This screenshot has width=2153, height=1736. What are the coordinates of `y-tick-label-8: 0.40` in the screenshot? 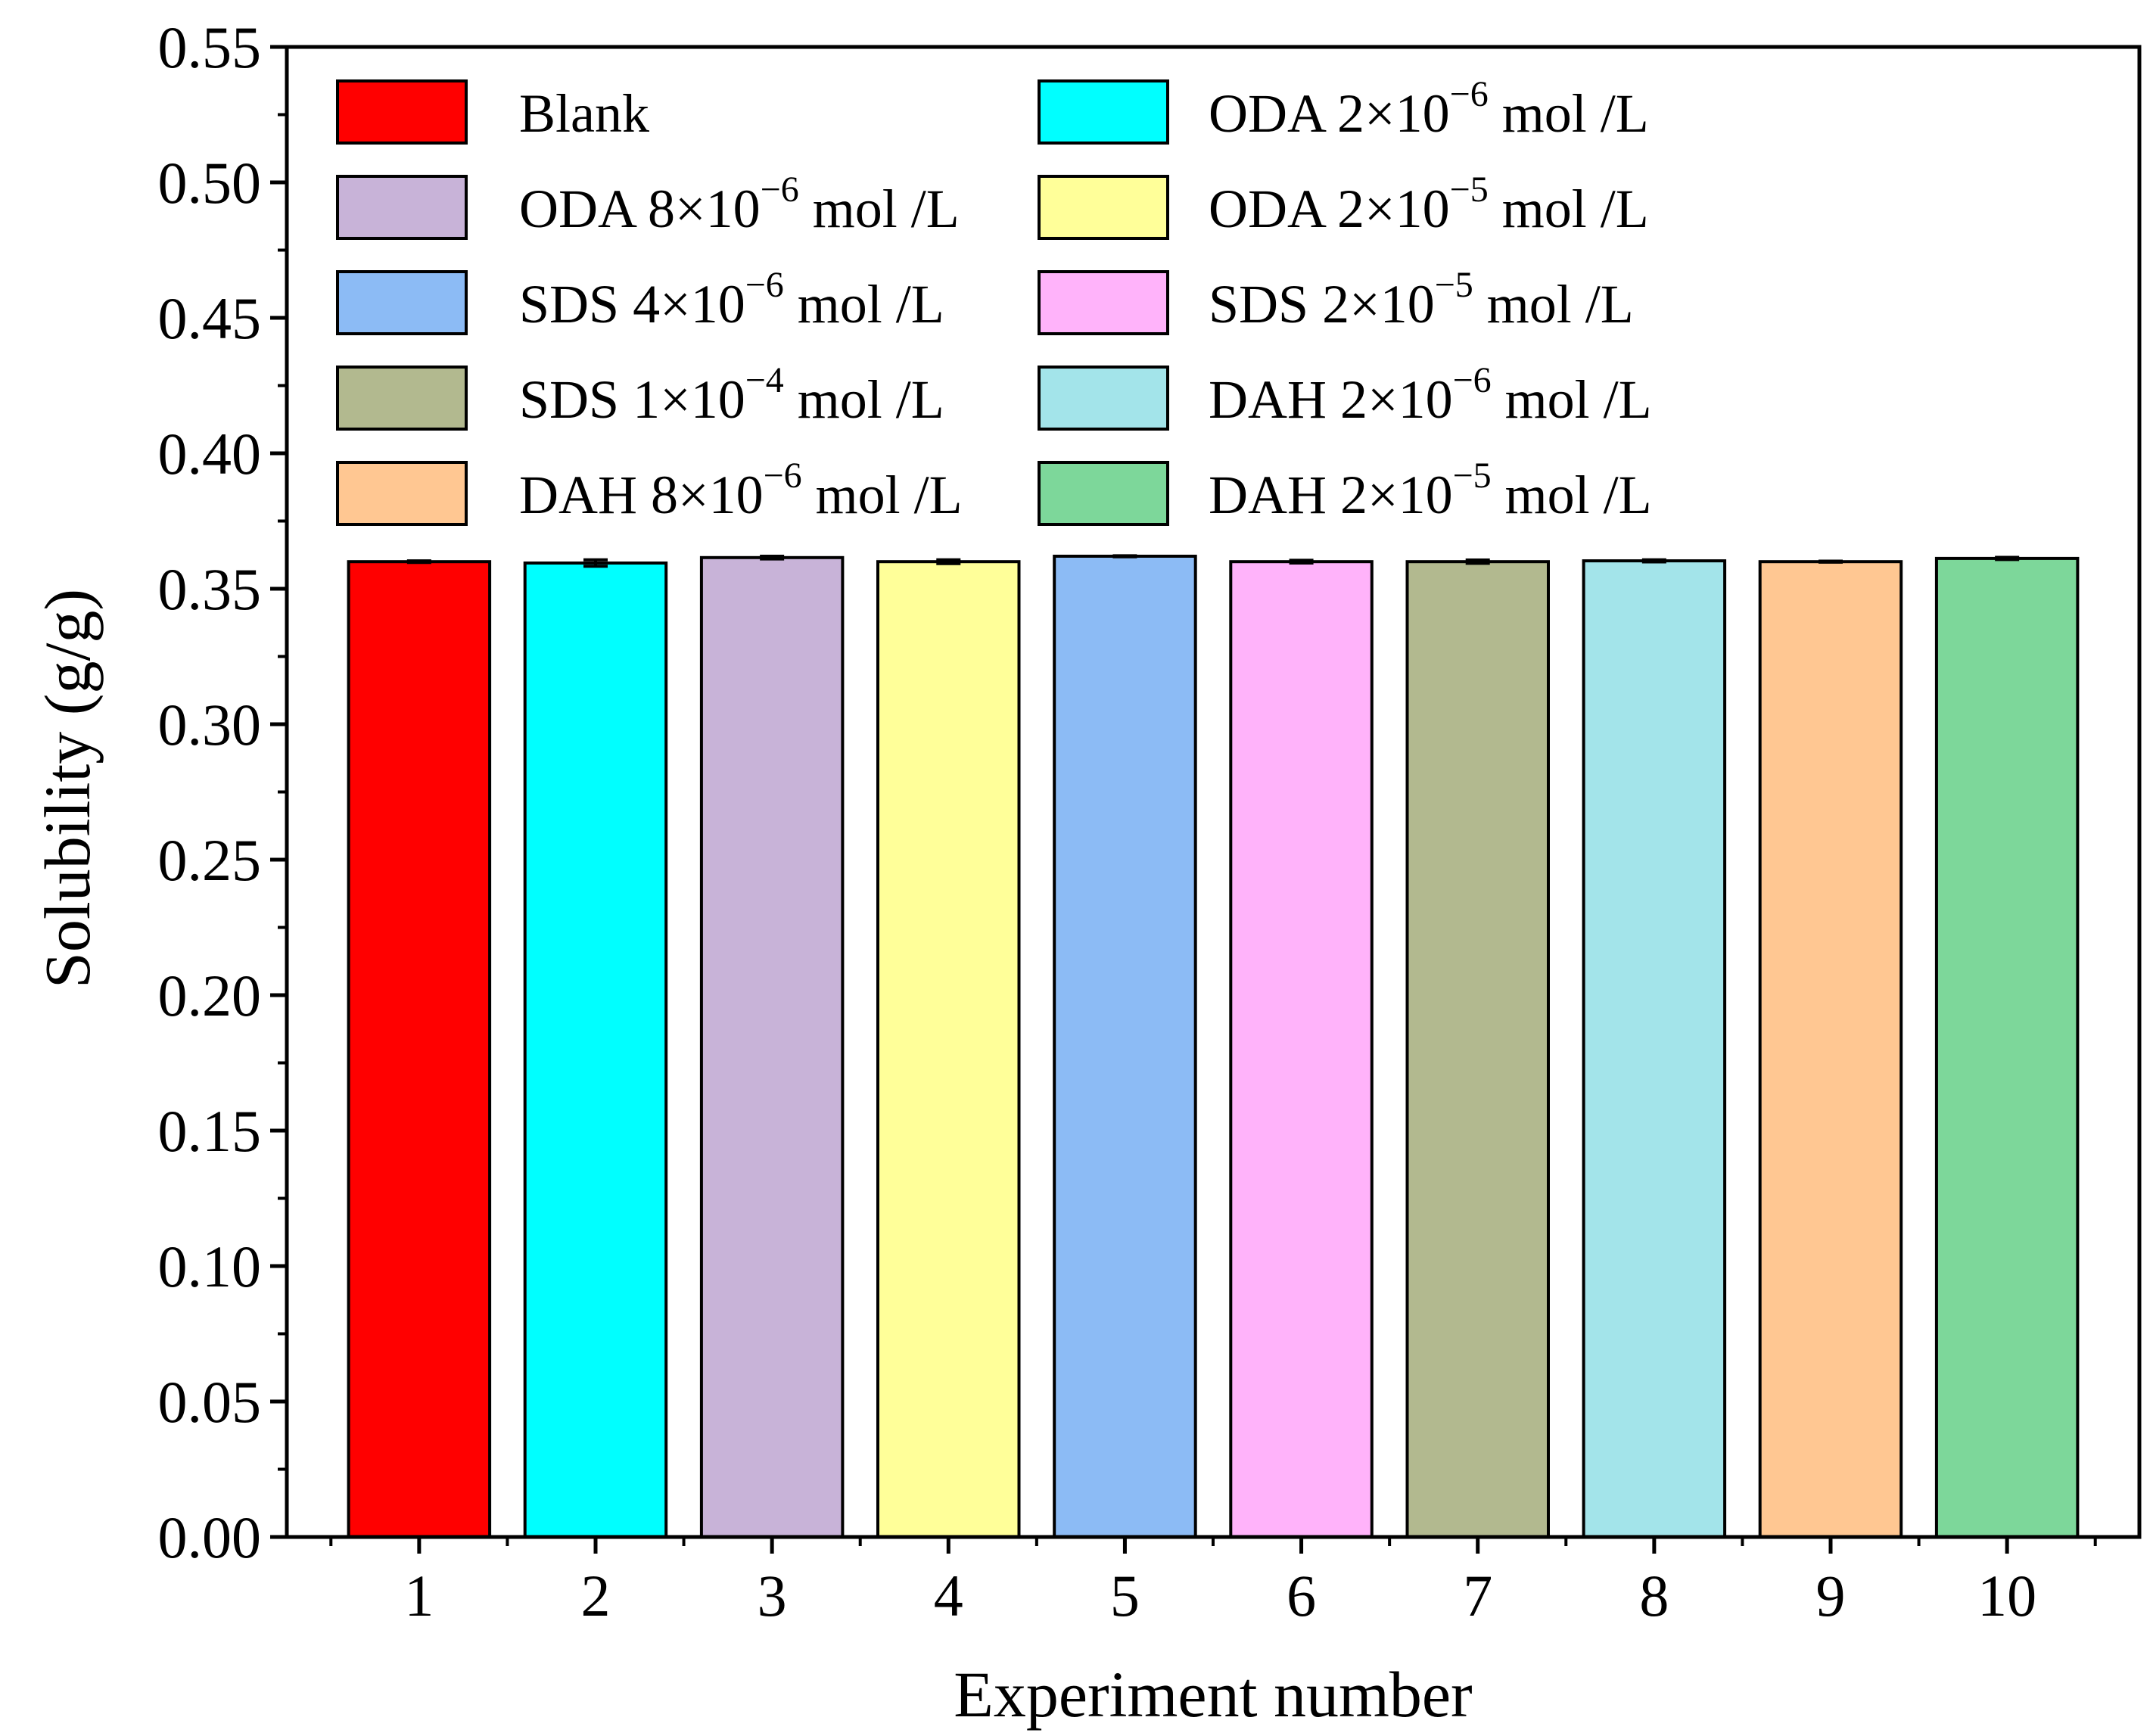 It's located at (210, 454).